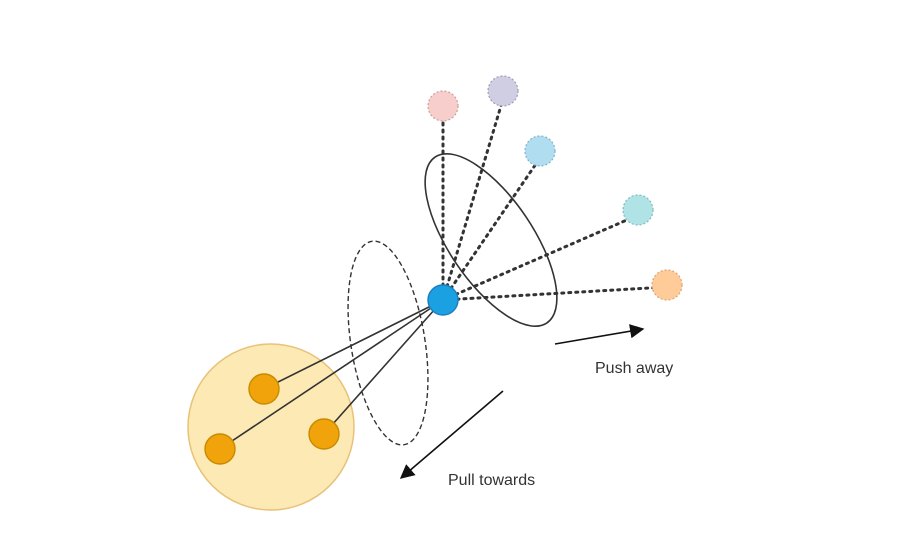  I want to click on pull-towards-arrow, so click(451, 434).